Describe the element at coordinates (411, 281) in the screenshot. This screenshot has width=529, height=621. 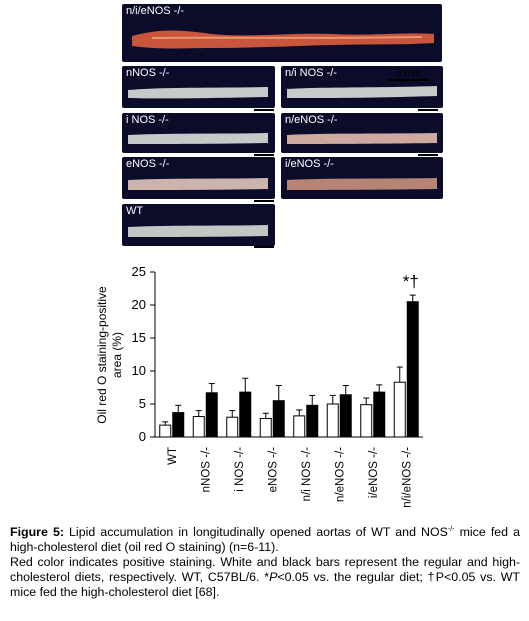
I see `significance-annotation: *†` at that location.